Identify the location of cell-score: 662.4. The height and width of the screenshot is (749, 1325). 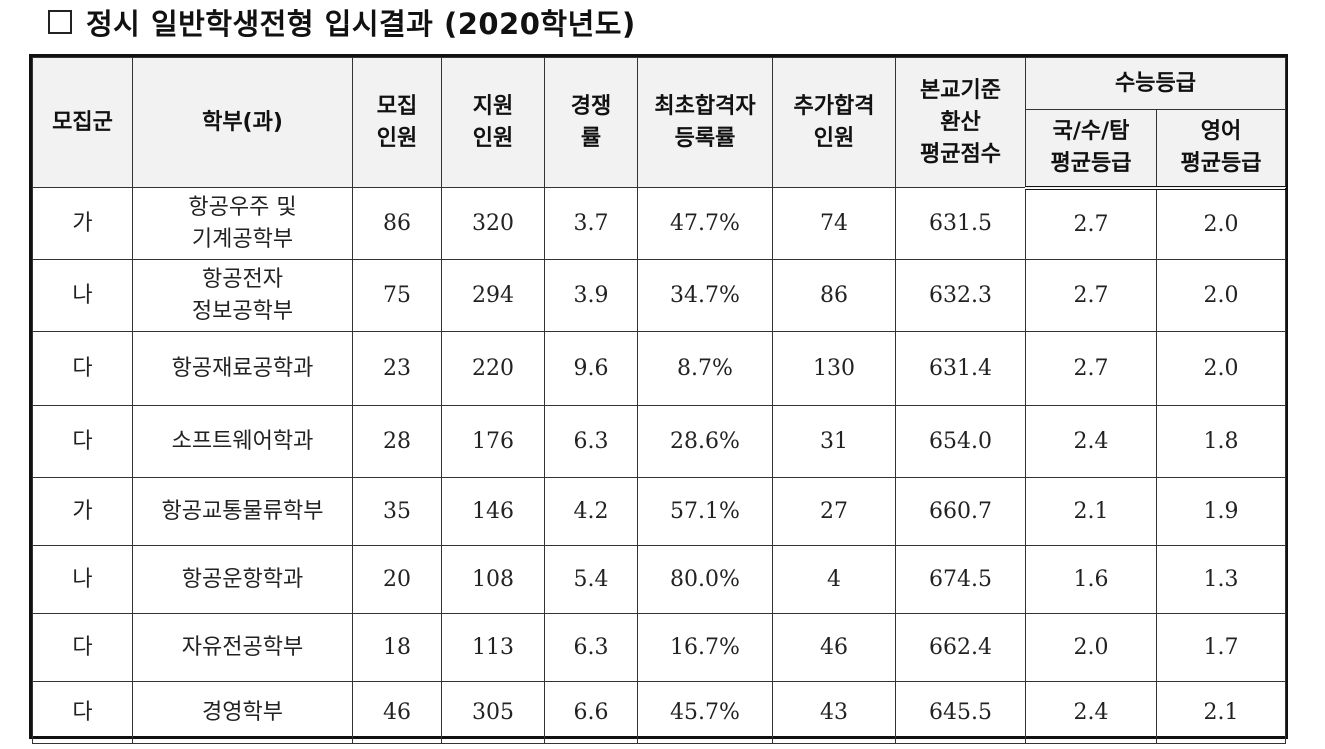
(960, 647).